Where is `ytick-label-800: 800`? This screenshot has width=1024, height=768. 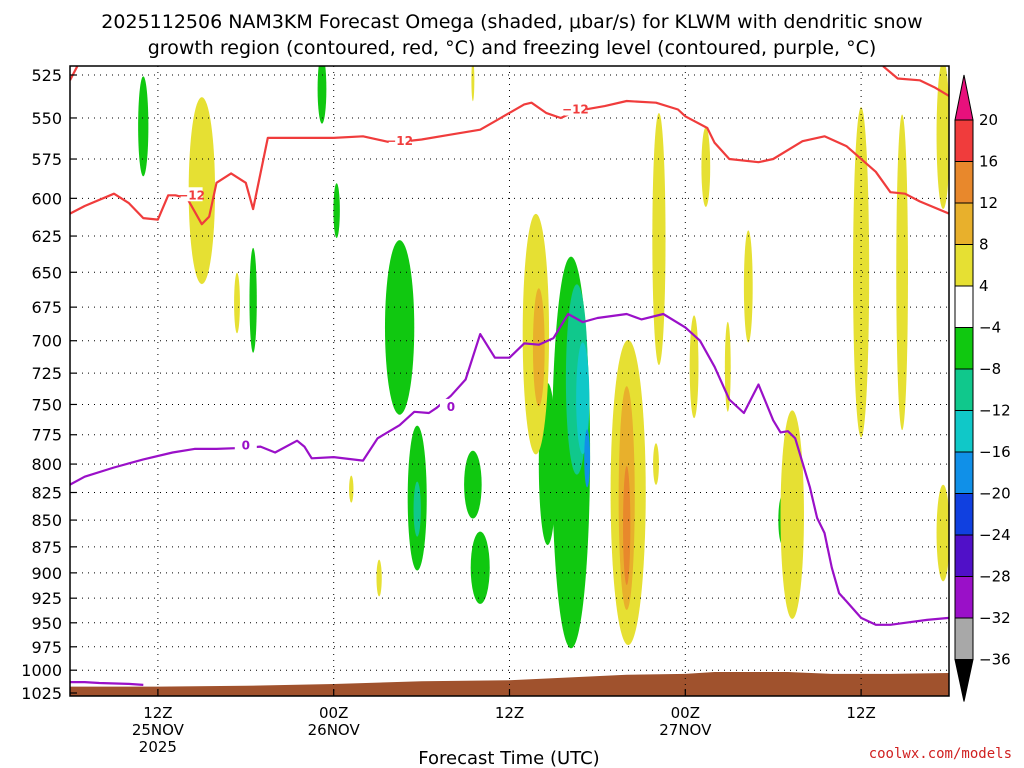
ytick-label-800: 800 is located at coordinates (46, 464).